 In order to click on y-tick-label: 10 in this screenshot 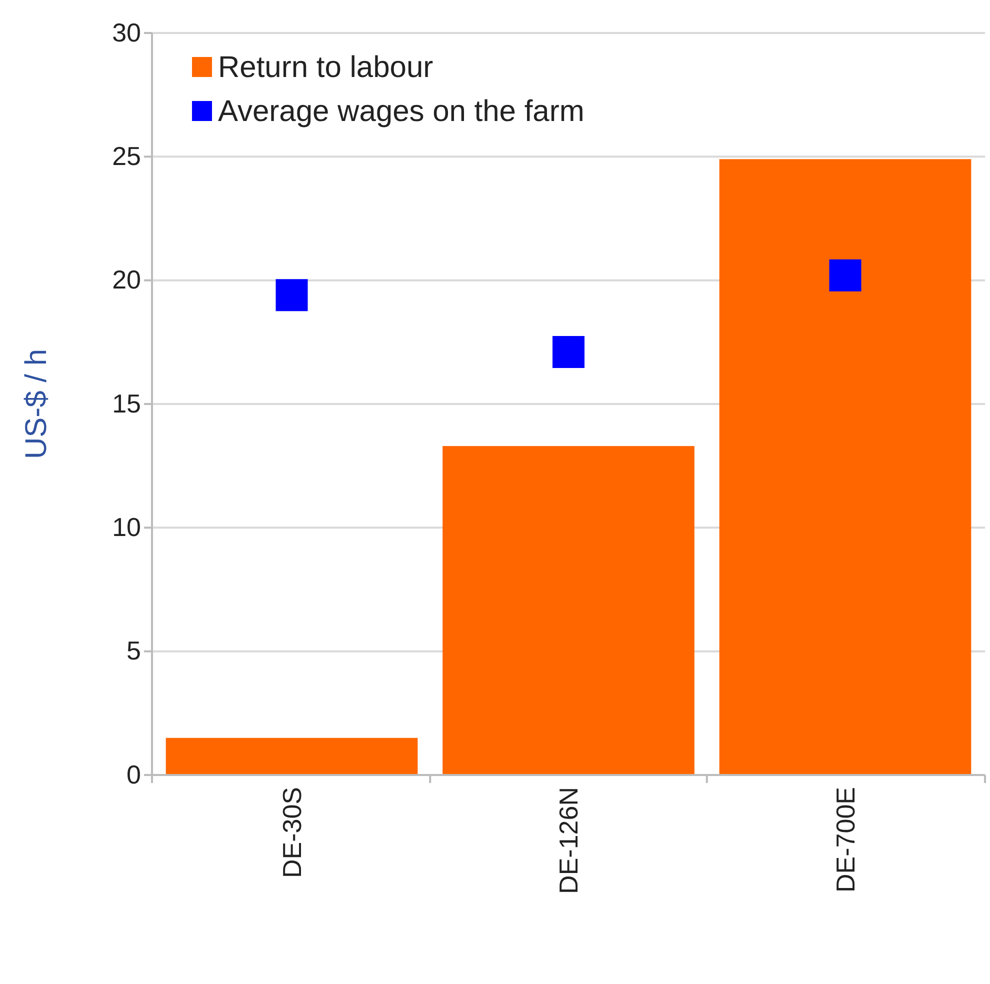, I will do `click(126, 527)`.